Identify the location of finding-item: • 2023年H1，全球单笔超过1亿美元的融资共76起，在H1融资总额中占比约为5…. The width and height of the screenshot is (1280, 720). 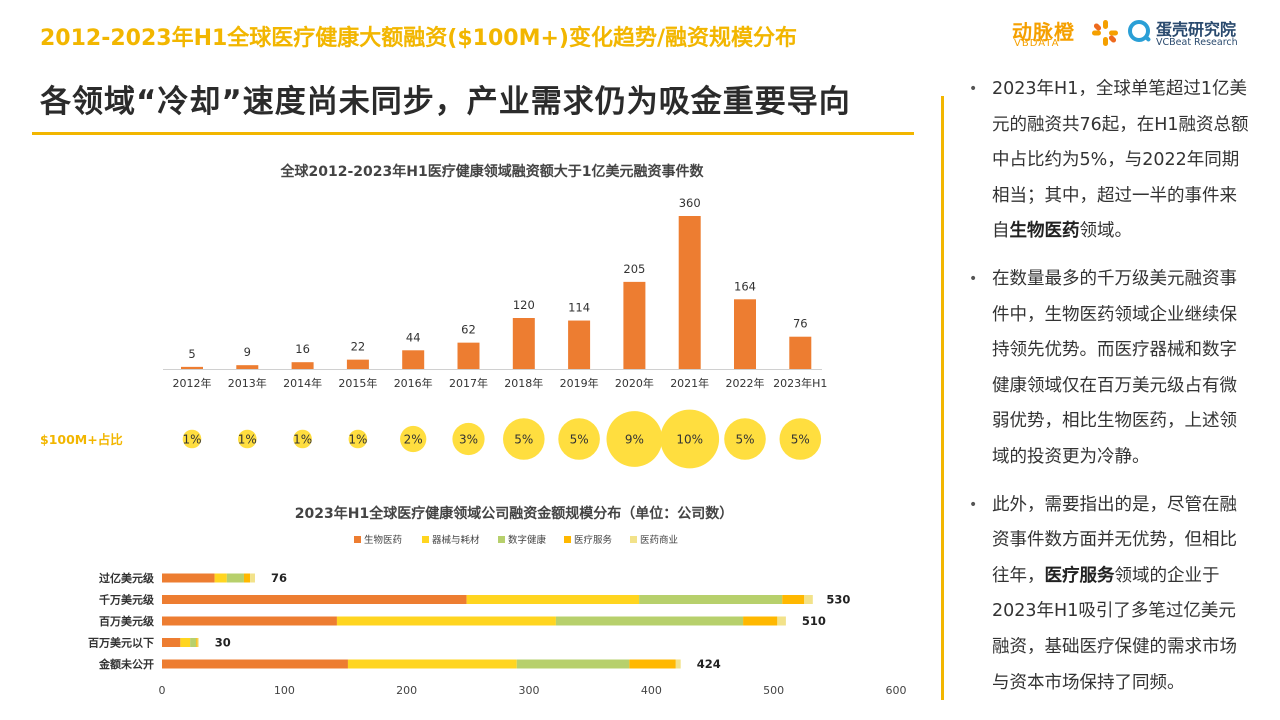
(1107, 161).